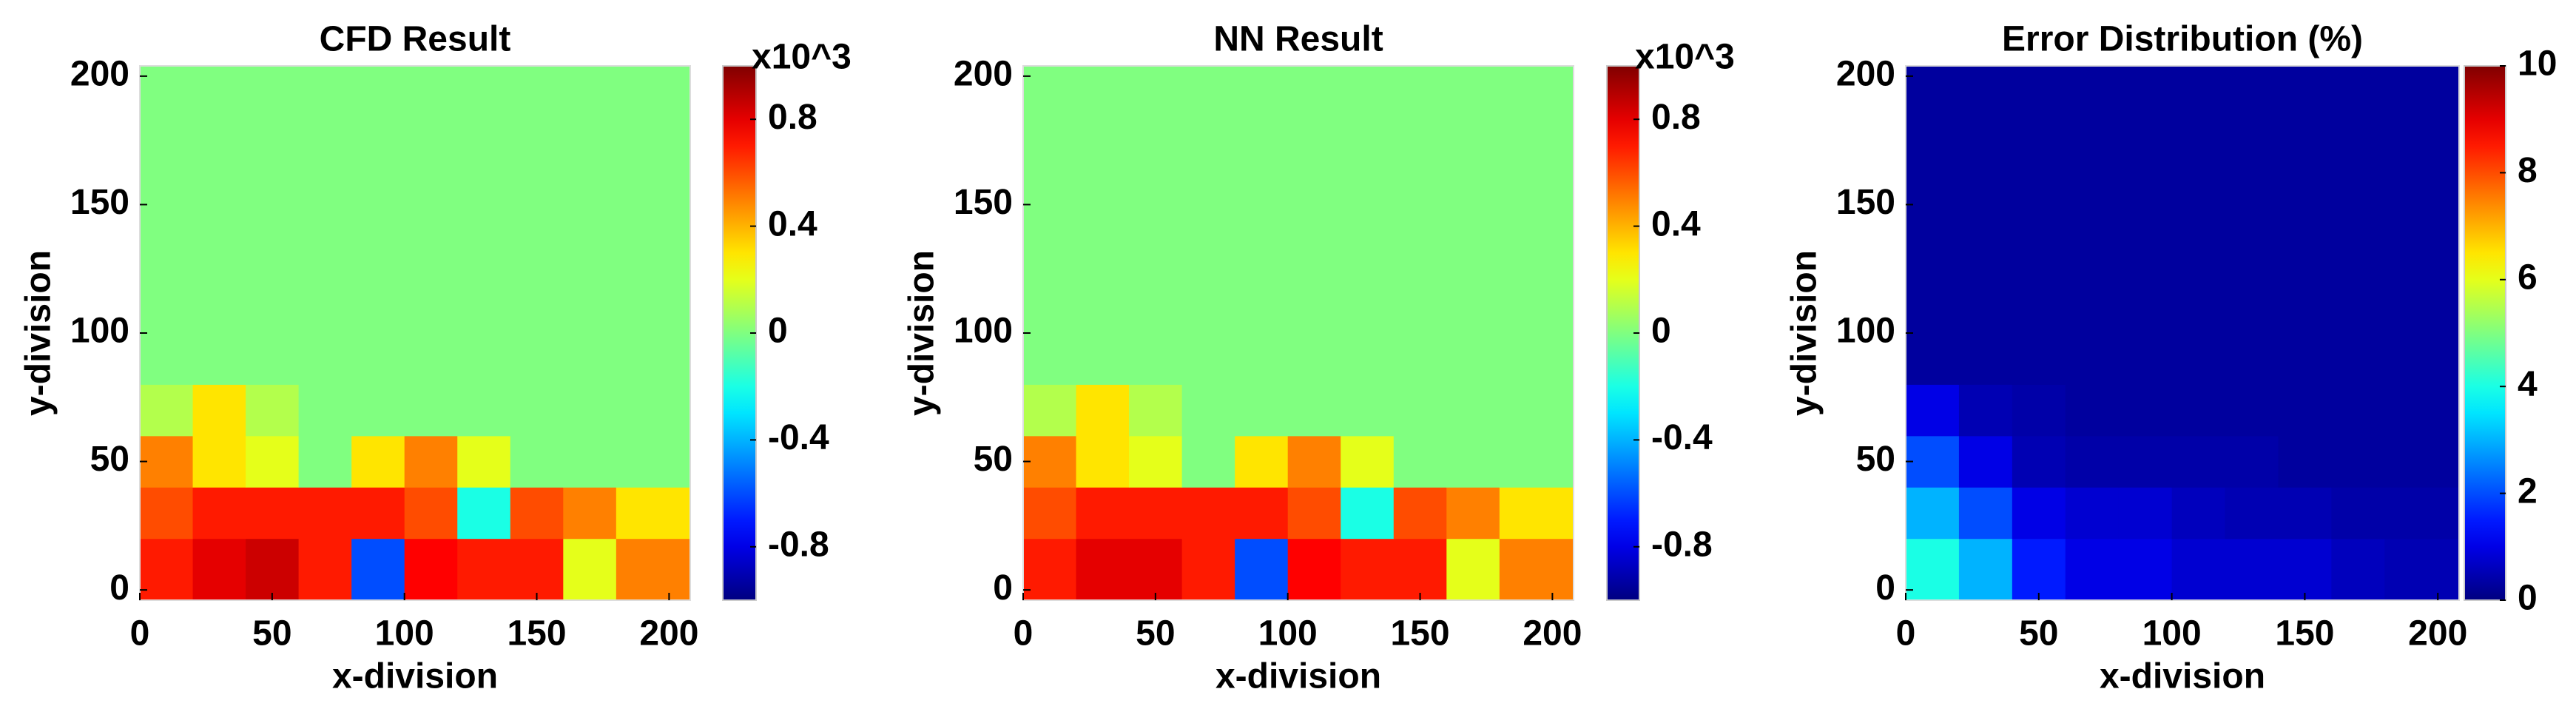 The height and width of the screenshot is (709, 2576). Describe the element at coordinates (2172, 633) in the screenshot. I see `x-tick-label: 100` at that location.